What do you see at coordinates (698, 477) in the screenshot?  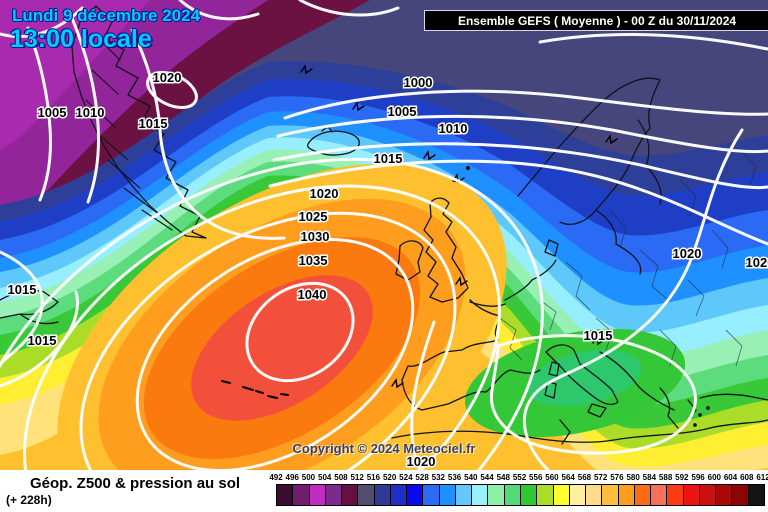 I see `scale-tick: 596` at bounding box center [698, 477].